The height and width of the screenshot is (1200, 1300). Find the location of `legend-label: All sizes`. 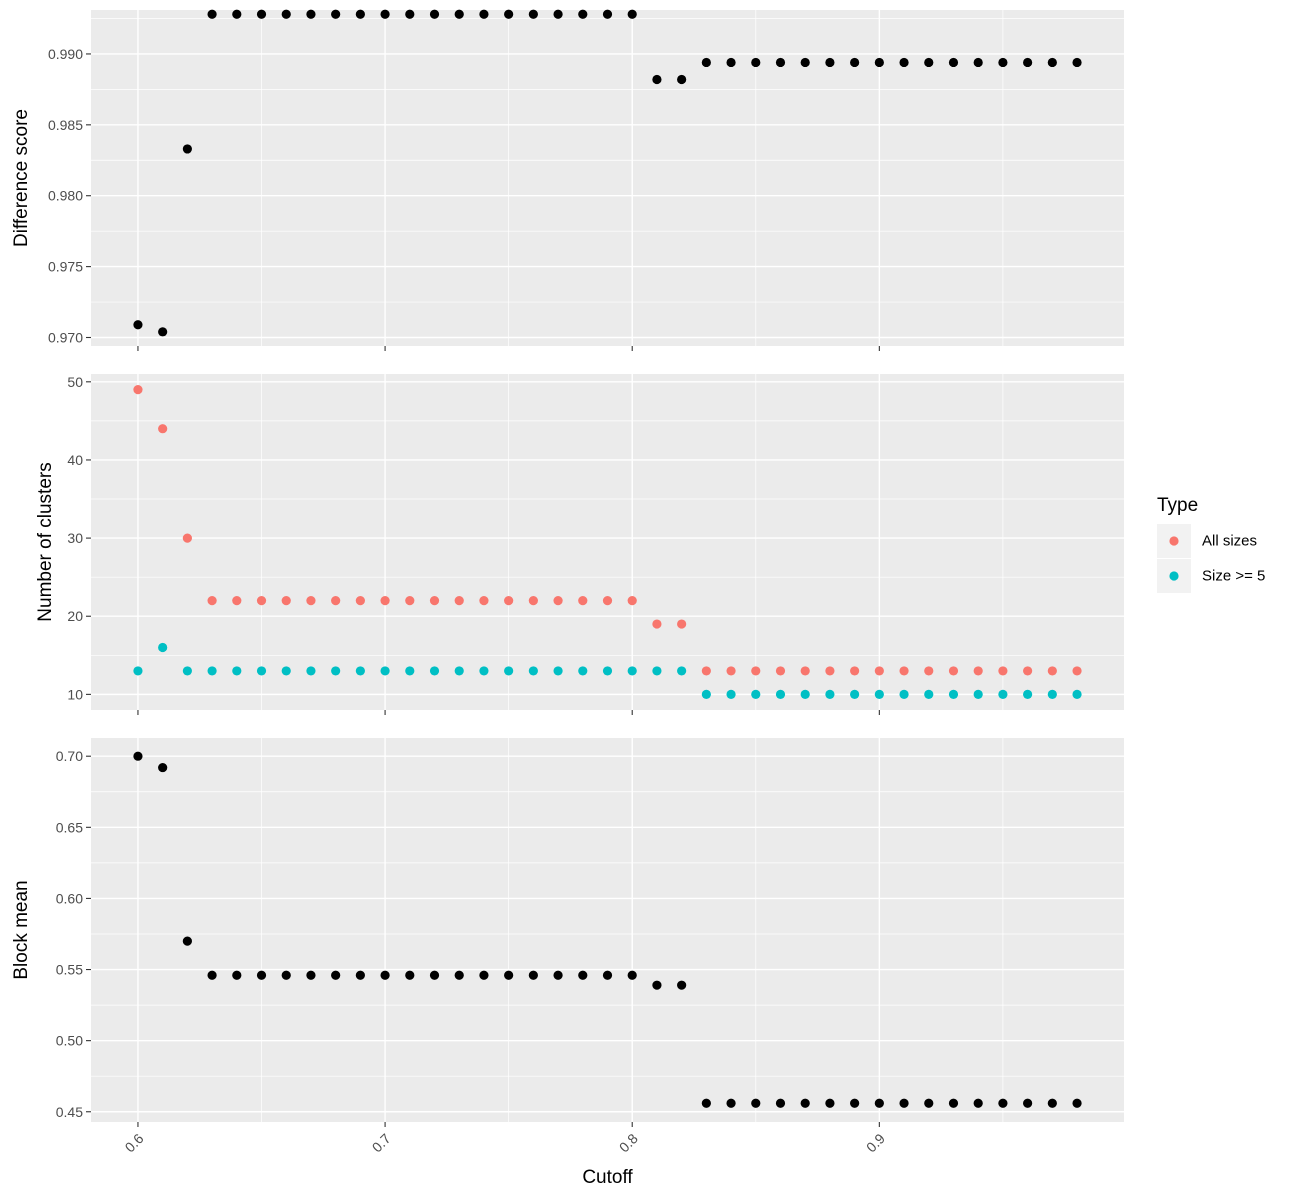

legend-label: All sizes is located at coordinates (1229, 541).